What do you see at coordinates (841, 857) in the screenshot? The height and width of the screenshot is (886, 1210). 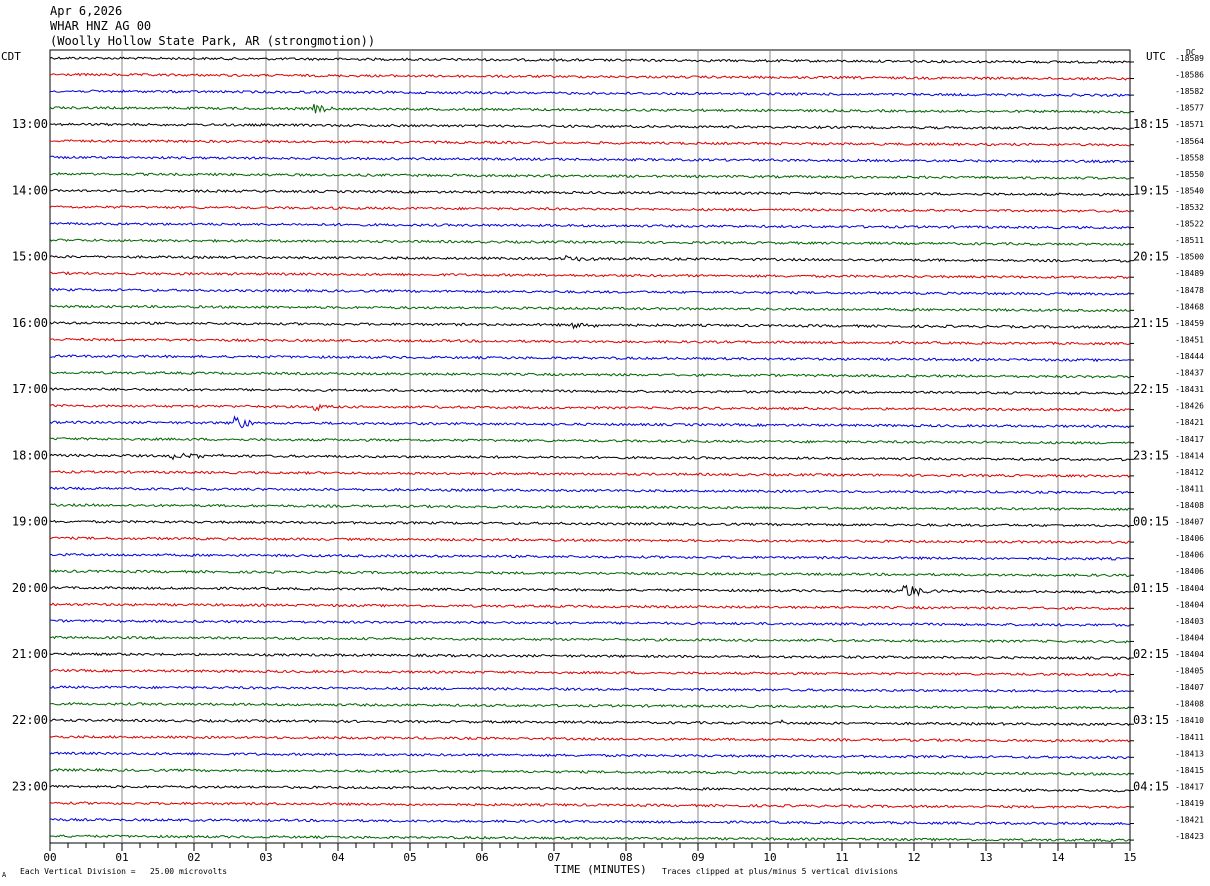 I see `x-tick-label: 11` at bounding box center [841, 857].